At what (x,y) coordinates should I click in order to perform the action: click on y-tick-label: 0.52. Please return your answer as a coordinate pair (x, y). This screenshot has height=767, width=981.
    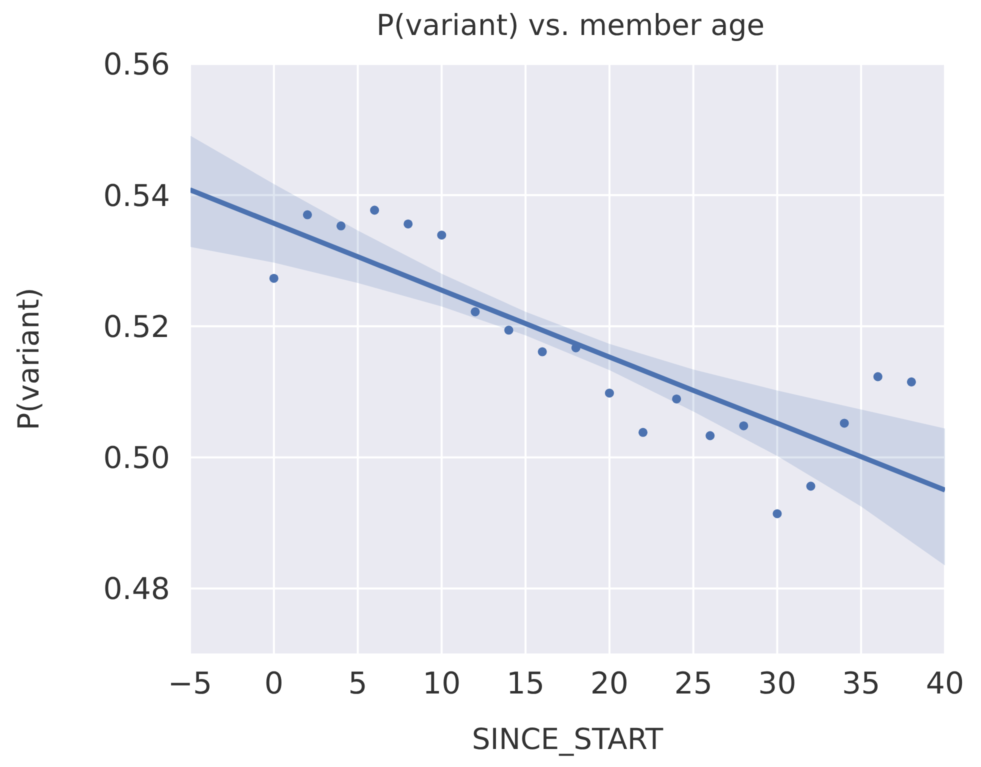
    Looking at the image, I should click on (136, 327).